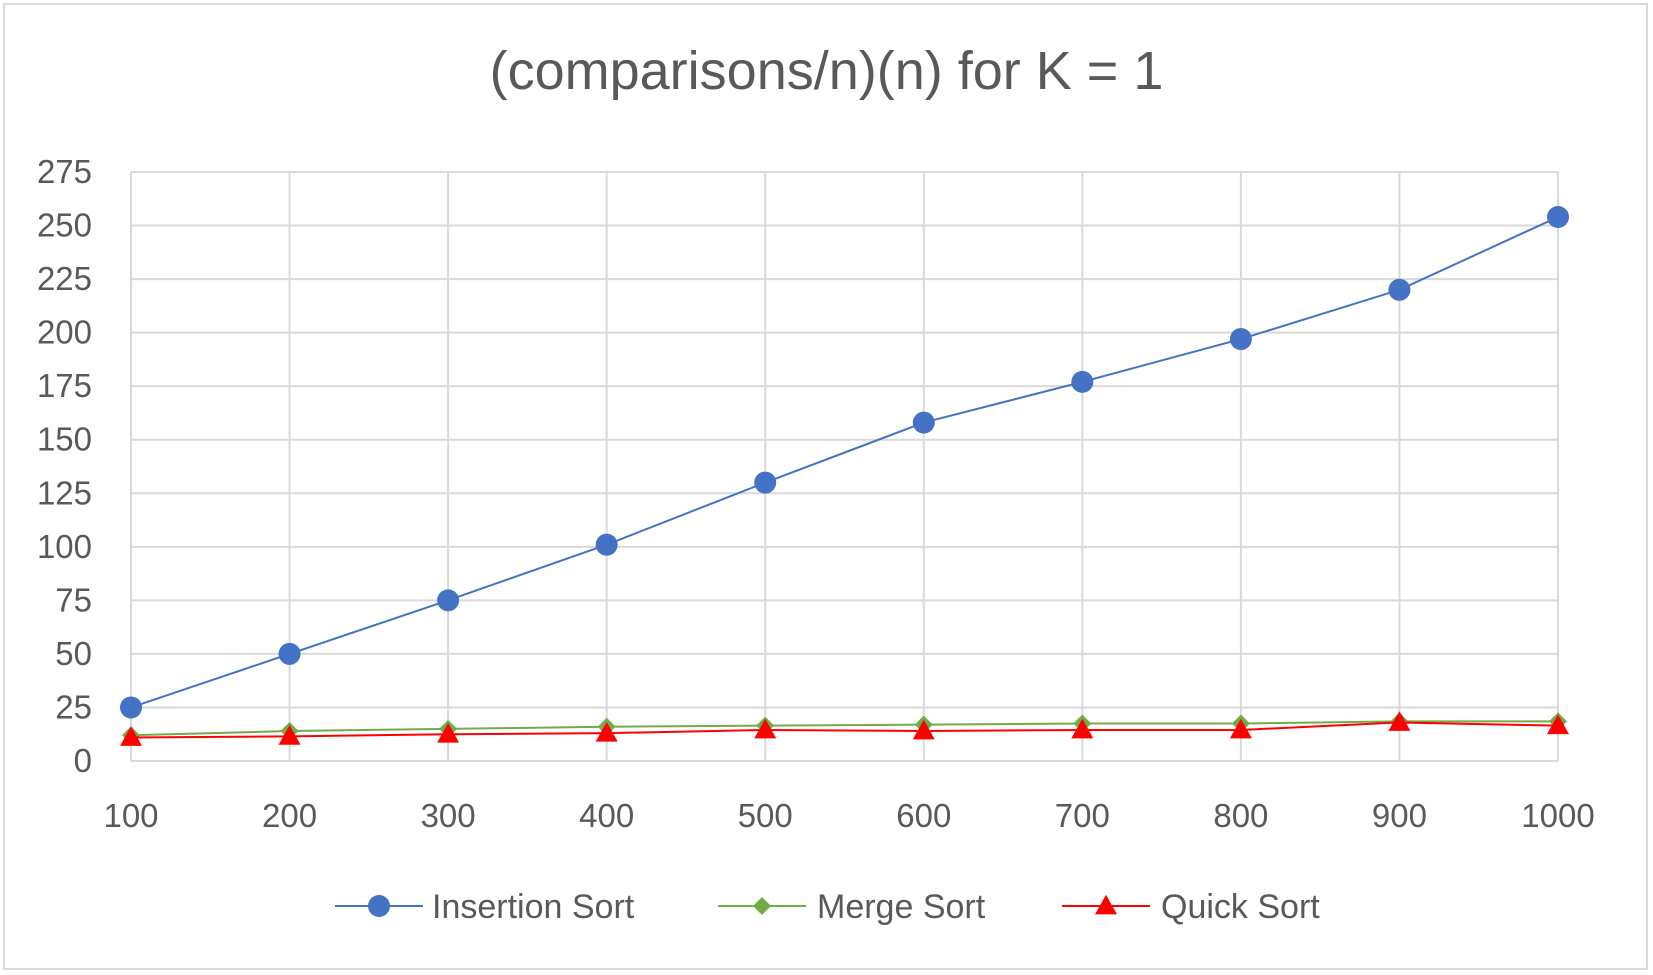  What do you see at coordinates (64, 385) in the screenshot?
I see `y-tick-label: 175` at bounding box center [64, 385].